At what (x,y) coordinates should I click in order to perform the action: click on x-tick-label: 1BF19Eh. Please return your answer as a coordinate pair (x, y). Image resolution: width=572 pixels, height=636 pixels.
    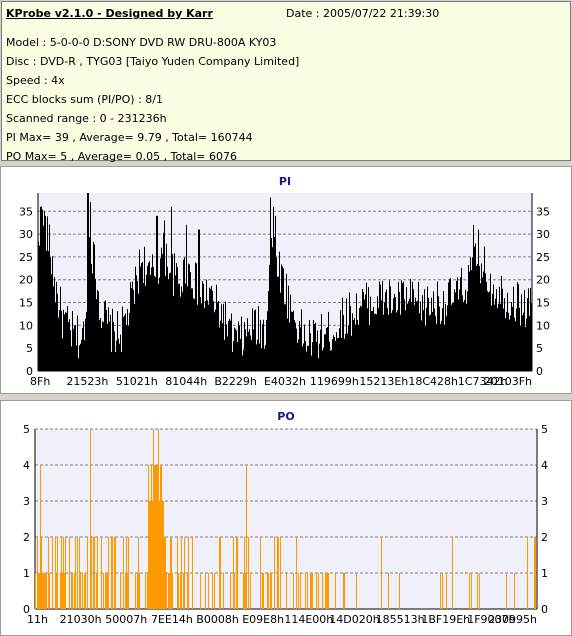
    Looking at the image, I should click on (445, 619).